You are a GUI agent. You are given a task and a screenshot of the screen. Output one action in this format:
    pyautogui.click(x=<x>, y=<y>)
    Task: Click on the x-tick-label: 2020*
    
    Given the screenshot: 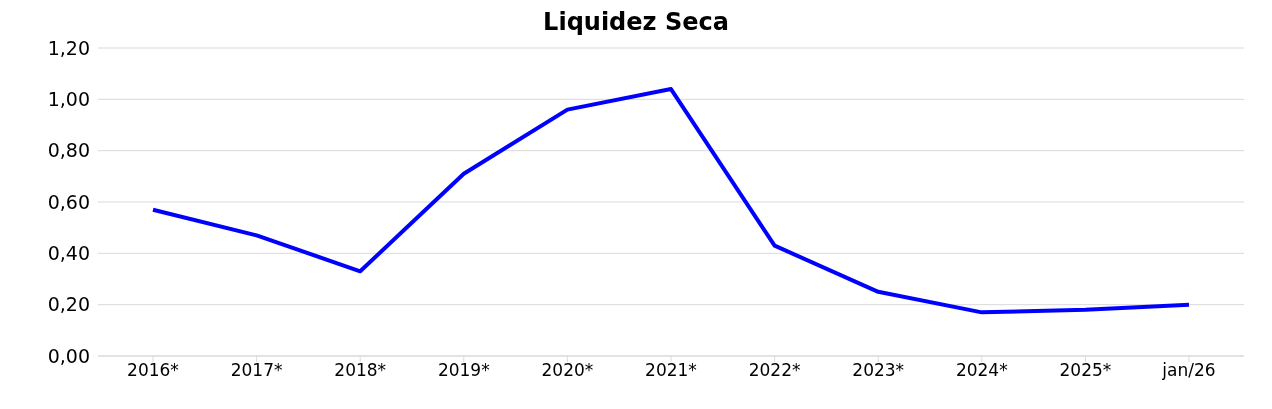 What is the action you would take?
    pyautogui.click(x=567, y=370)
    